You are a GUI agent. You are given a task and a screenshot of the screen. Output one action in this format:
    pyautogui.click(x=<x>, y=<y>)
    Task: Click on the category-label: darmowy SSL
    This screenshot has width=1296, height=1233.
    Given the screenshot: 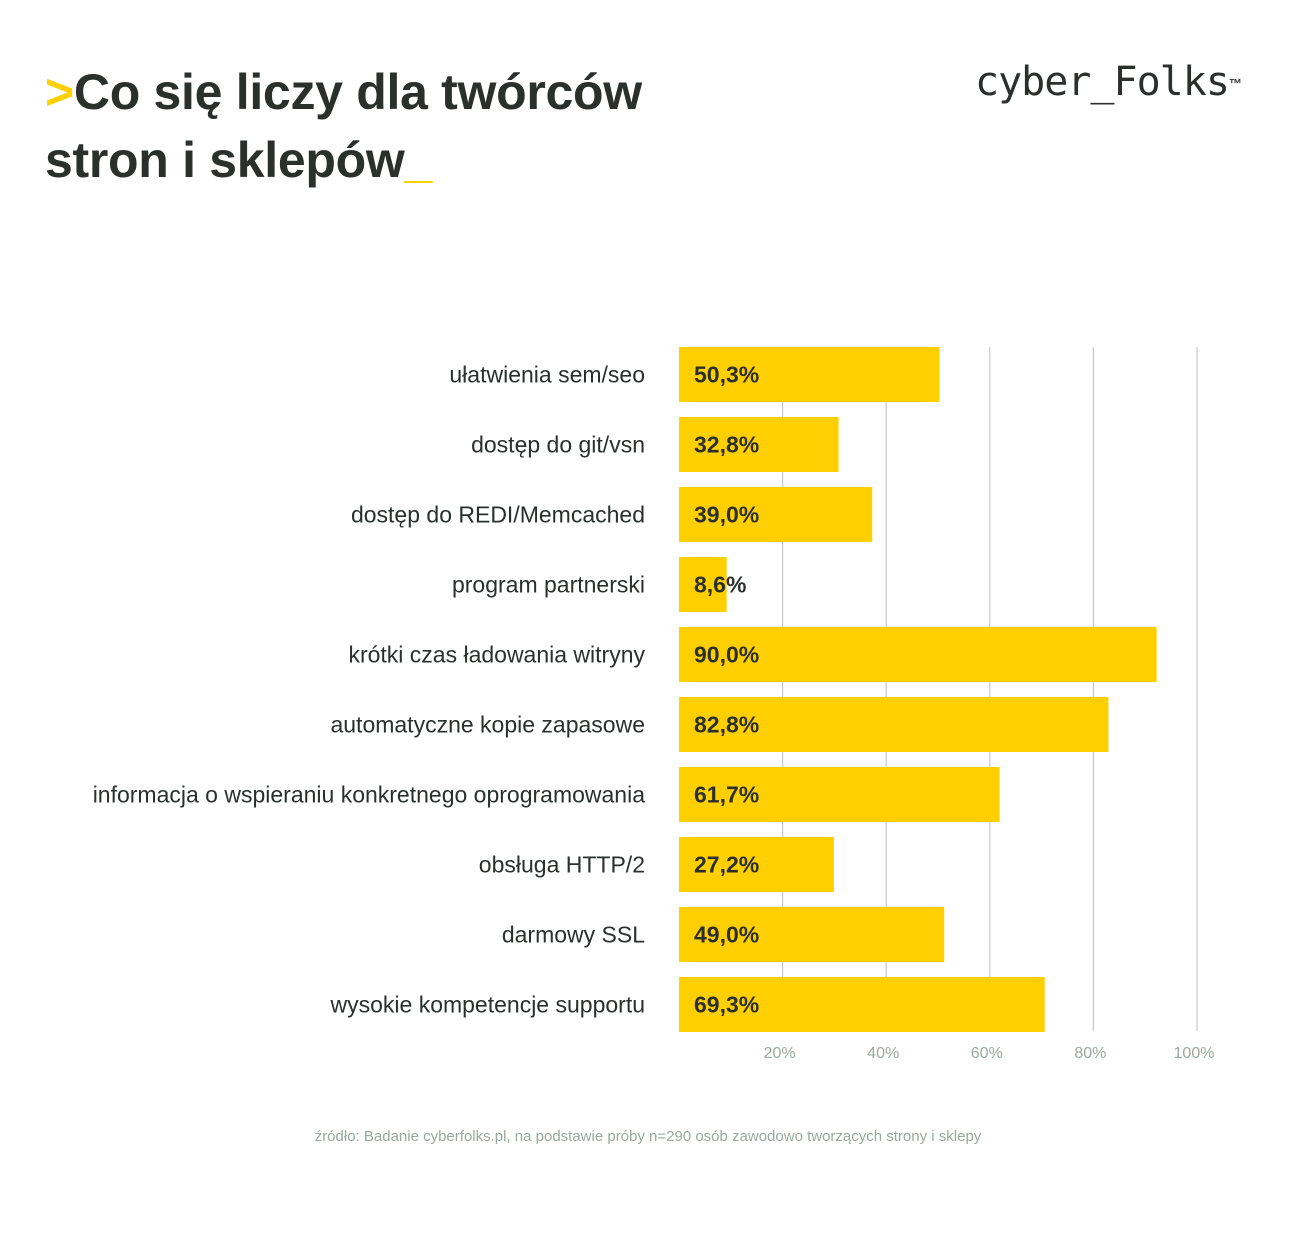 What is the action you would take?
    pyautogui.click(x=573, y=935)
    